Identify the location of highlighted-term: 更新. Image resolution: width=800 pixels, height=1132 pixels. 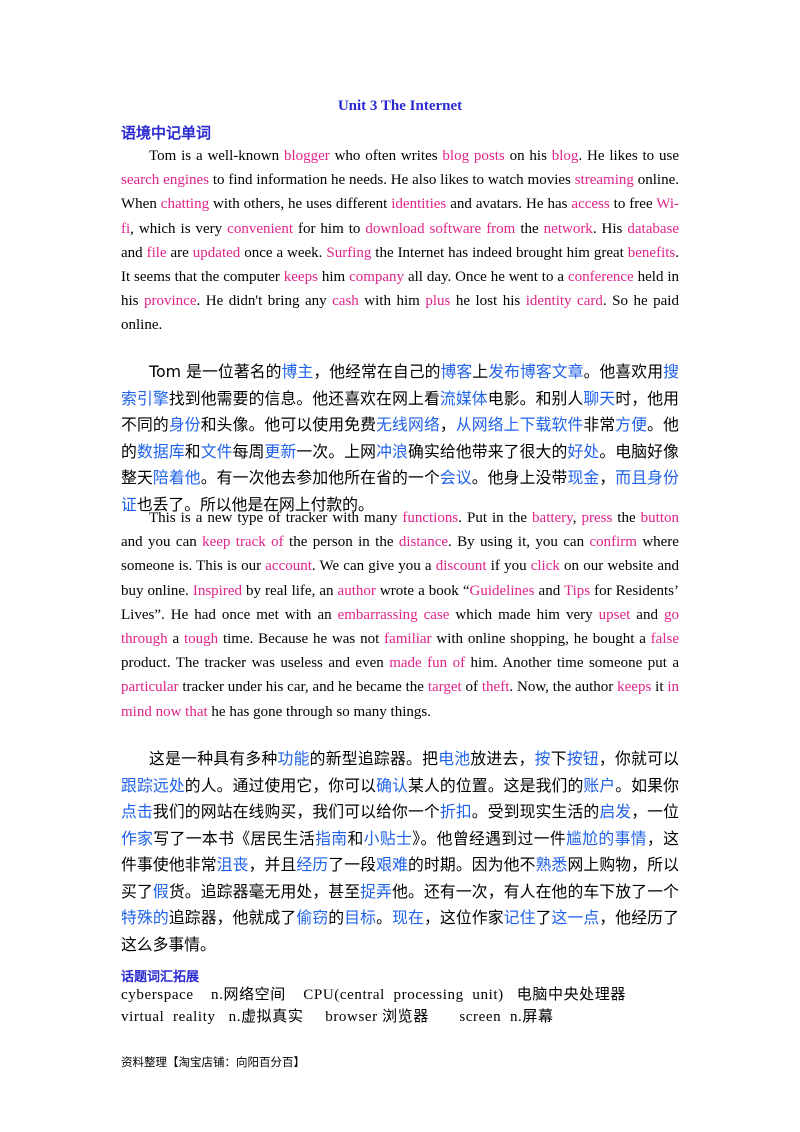
(280, 451).